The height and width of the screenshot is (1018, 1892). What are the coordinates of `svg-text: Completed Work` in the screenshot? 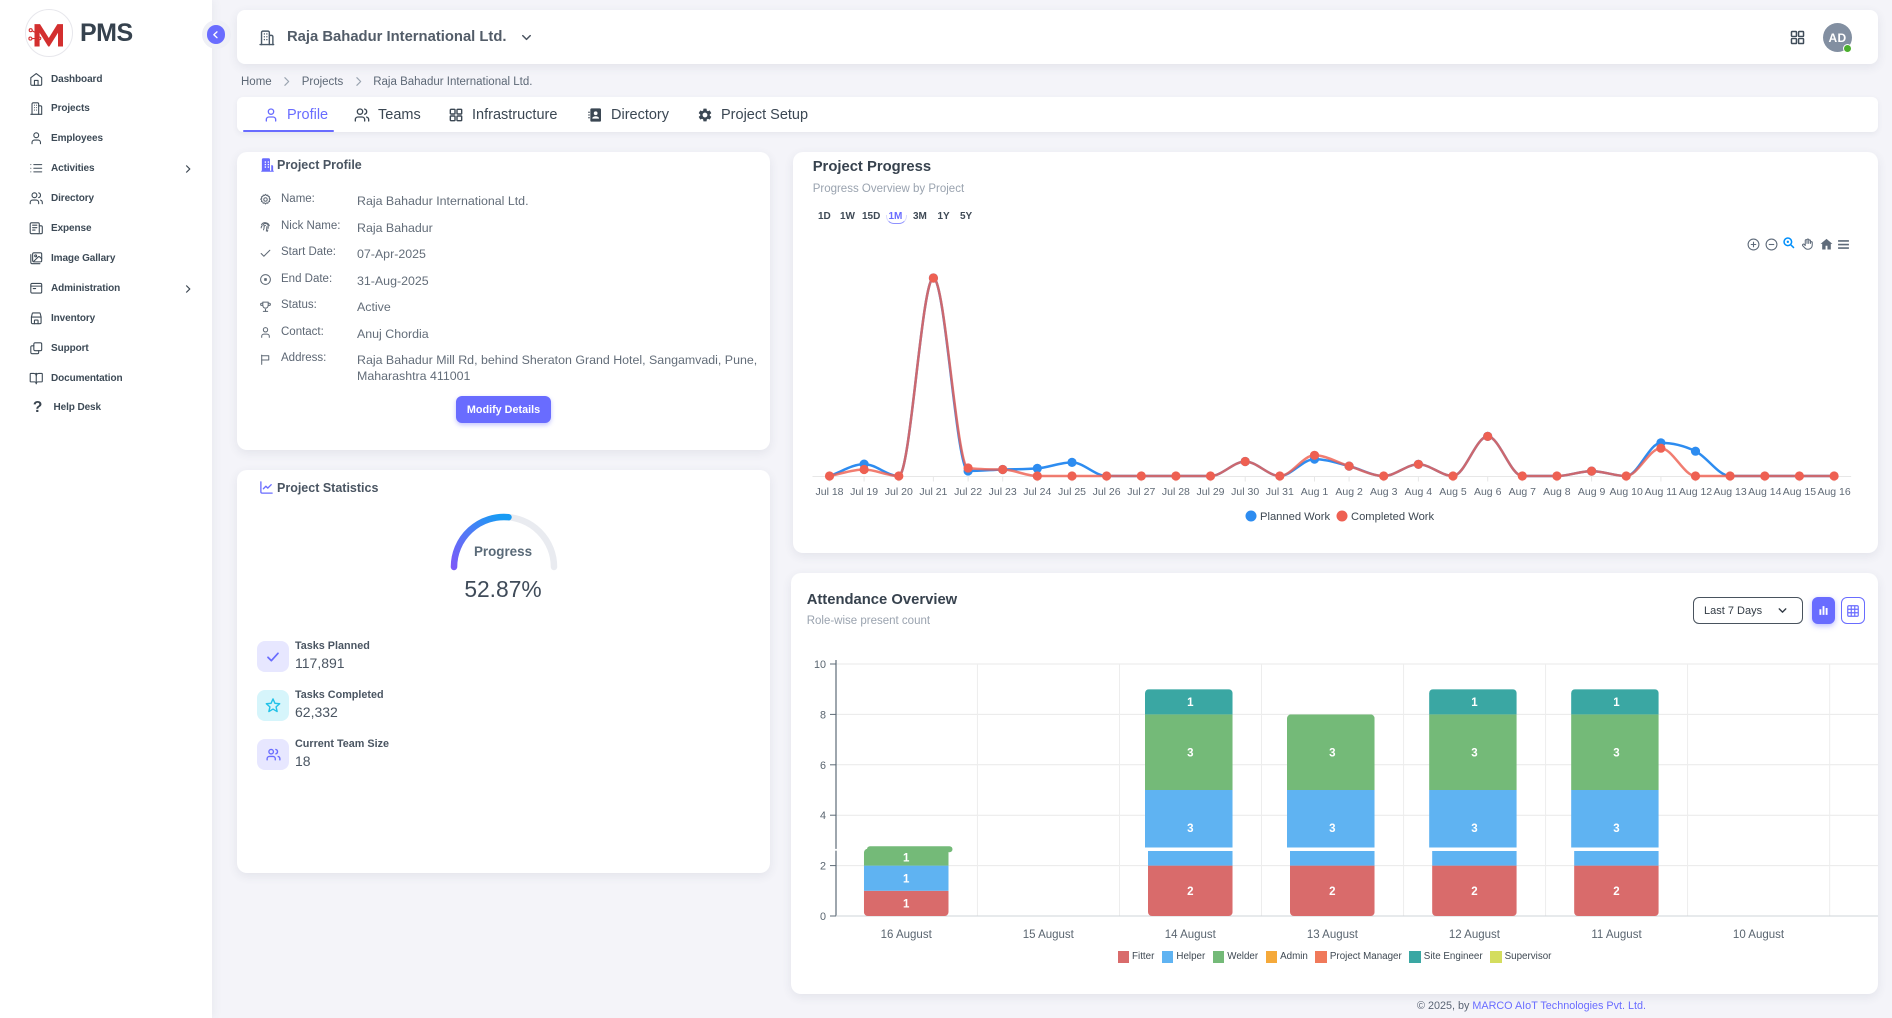 It's located at (1393, 517).